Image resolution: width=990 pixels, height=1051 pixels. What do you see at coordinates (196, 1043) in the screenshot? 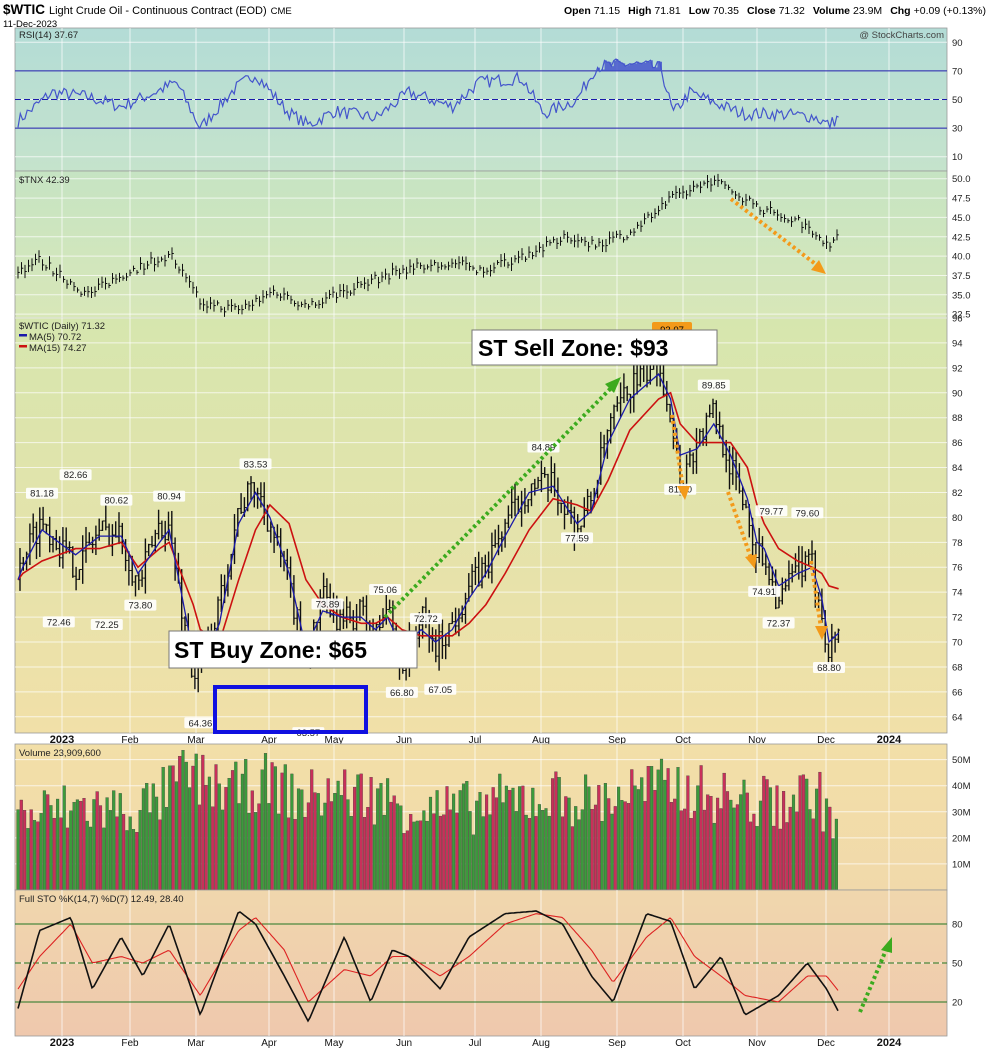
I see `x-axis-label: Mar` at bounding box center [196, 1043].